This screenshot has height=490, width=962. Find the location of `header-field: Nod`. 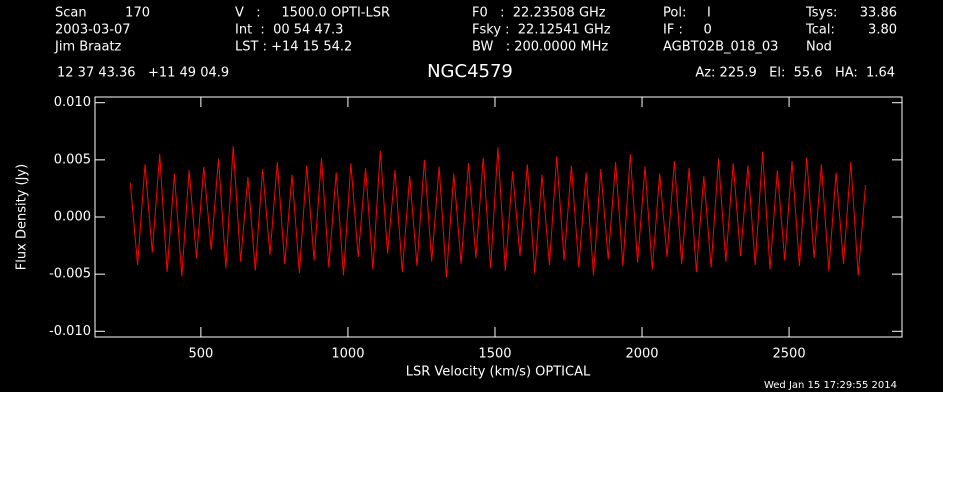

header-field: Nod is located at coordinates (819, 47).